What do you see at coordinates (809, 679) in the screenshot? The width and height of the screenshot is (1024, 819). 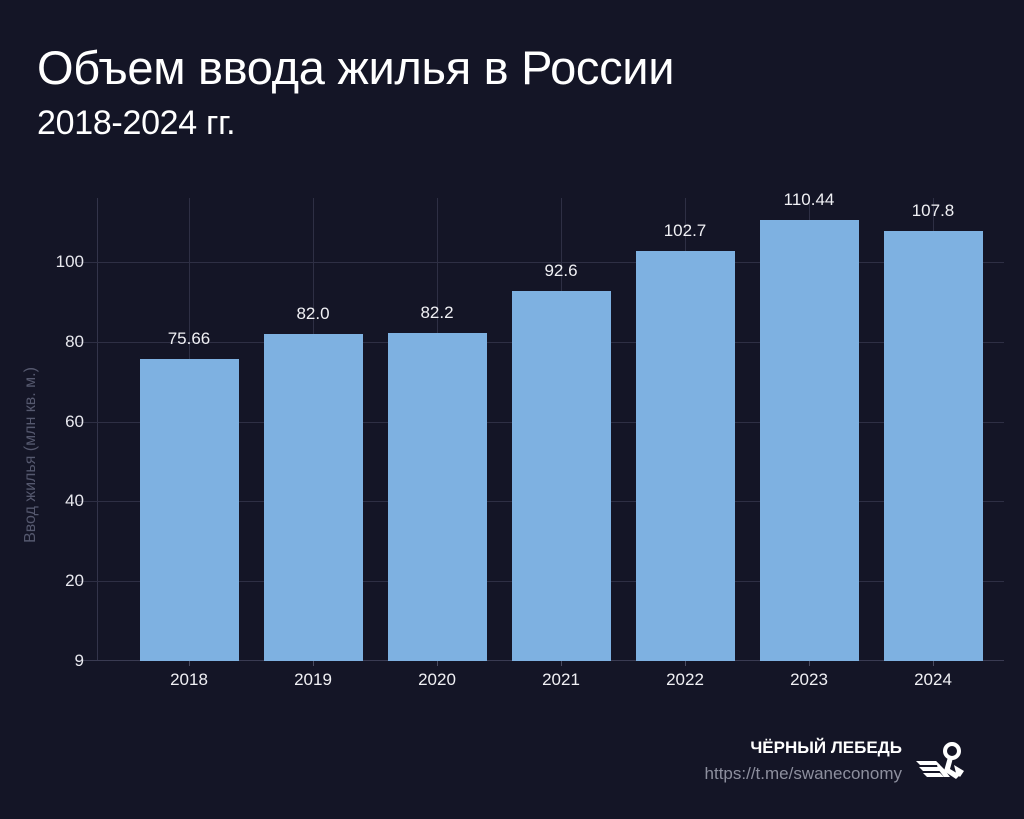 I see `x-tick-label: 2023` at bounding box center [809, 679].